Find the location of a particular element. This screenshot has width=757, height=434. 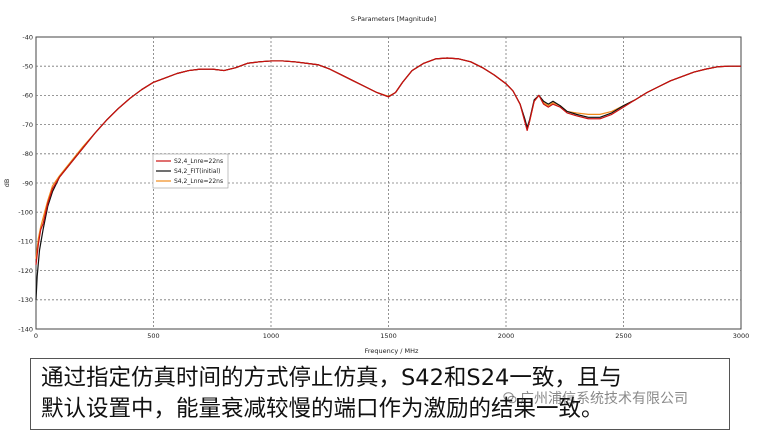

x-tick-label-5: 2500 is located at coordinates (623, 336).